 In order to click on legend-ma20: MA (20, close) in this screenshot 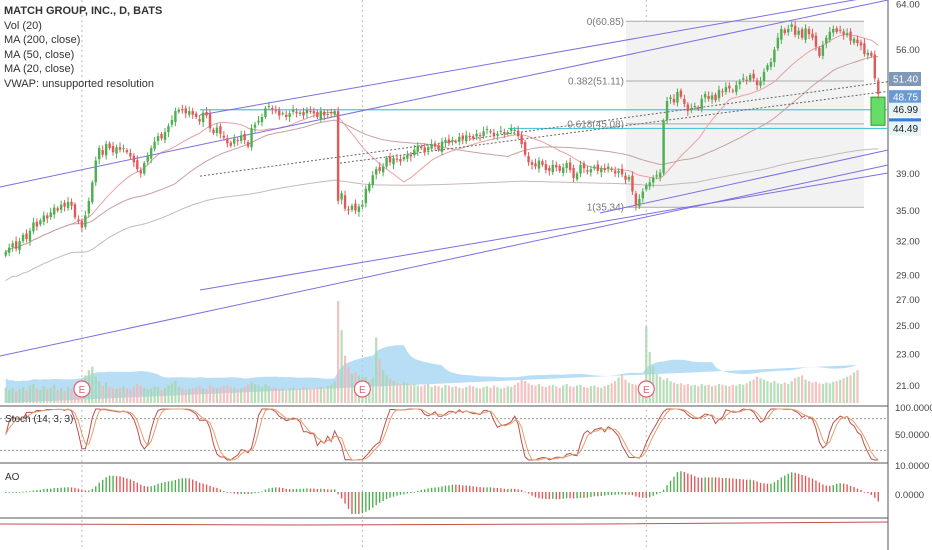, I will do `click(39, 69)`.